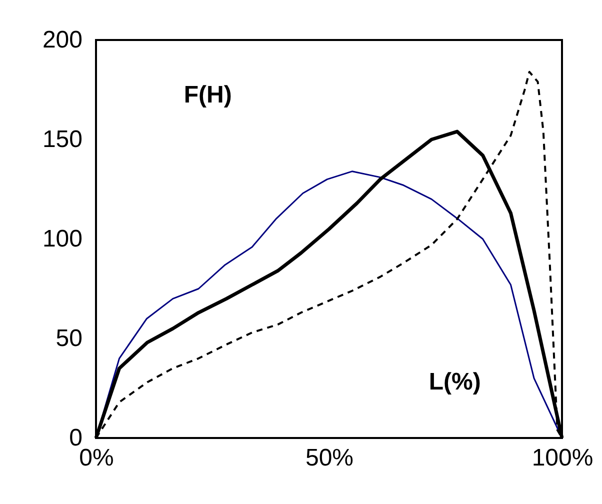 This screenshot has width=602, height=504. I want to click on y-tick-label: 50, so click(69, 338).